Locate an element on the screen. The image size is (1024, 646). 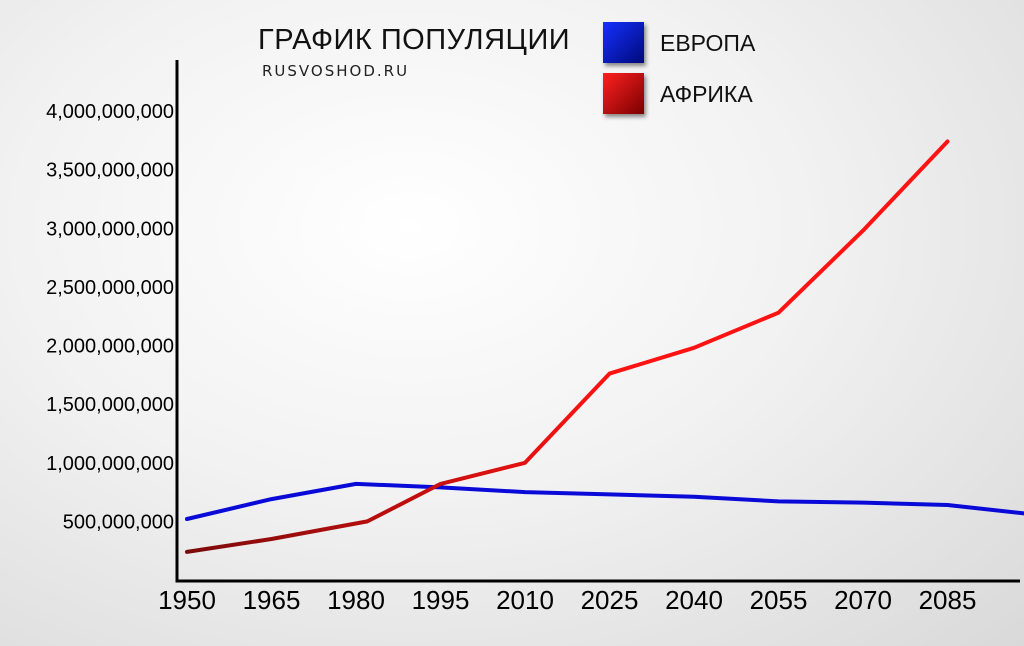
y-tick-label: 2,000,000,000 is located at coordinates (110, 347).